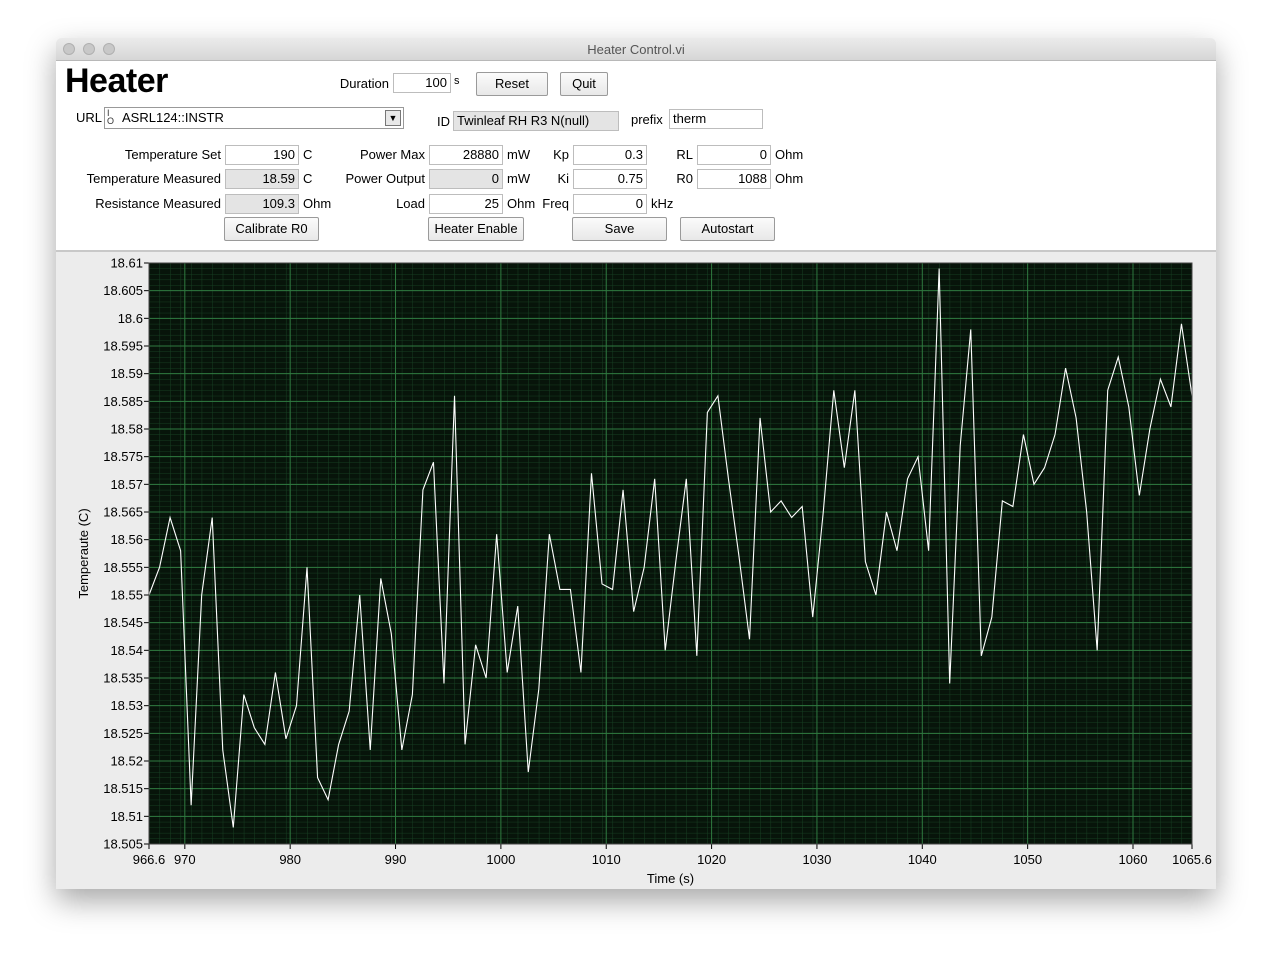 Image resolution: width=1272 pixels, height=964 pixels. What do you see at coordinates (126, 595) in the screenshot?
I see `y-tick-label: 18.55` at bounding box center [126, 595].